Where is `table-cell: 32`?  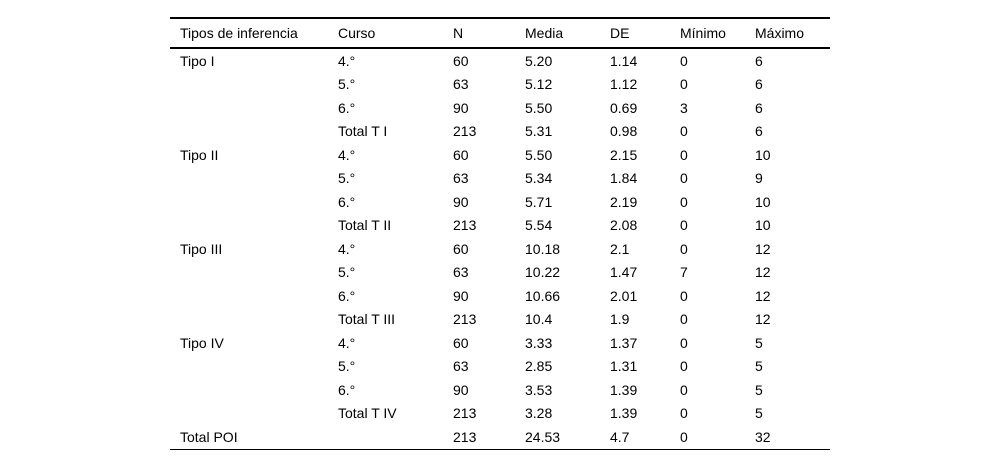
table-cell: 32 is located at coordinates (763, 436).